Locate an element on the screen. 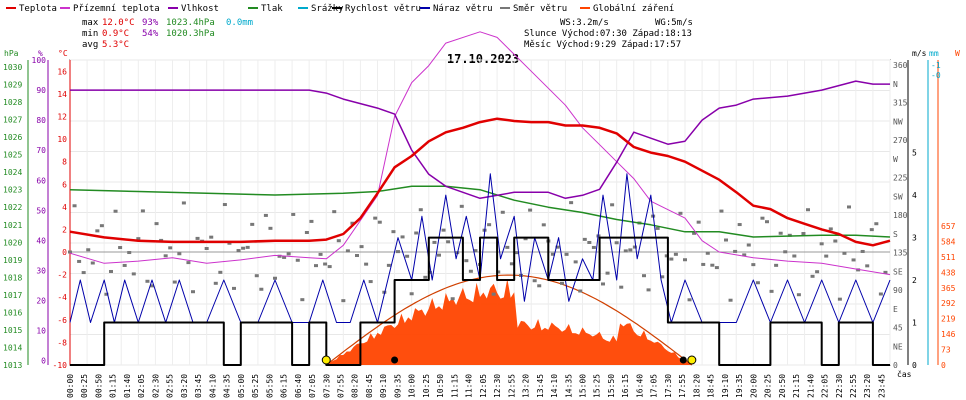 Image resolution: width=966 pixels, height=400 pixels. x-tick-label: 11:15 is located at coordinates (454, 386).